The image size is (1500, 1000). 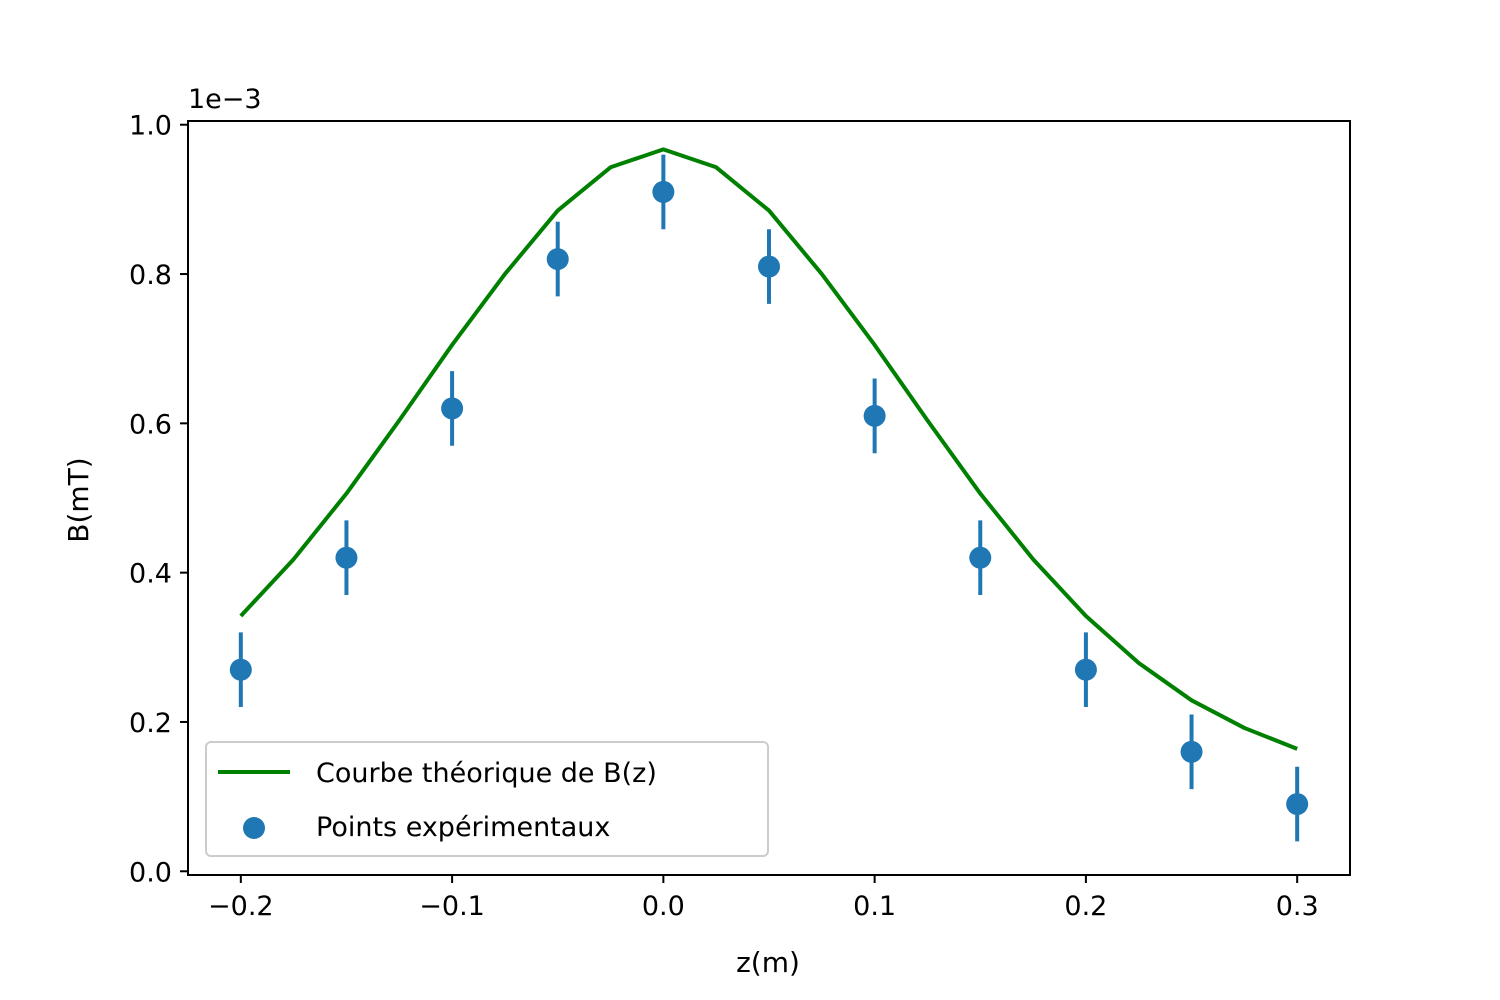 What do you see at coordinates (150, 872) in the screenshot?
I see `y-tick-label: 0.0` at bounding box center [150, 872].